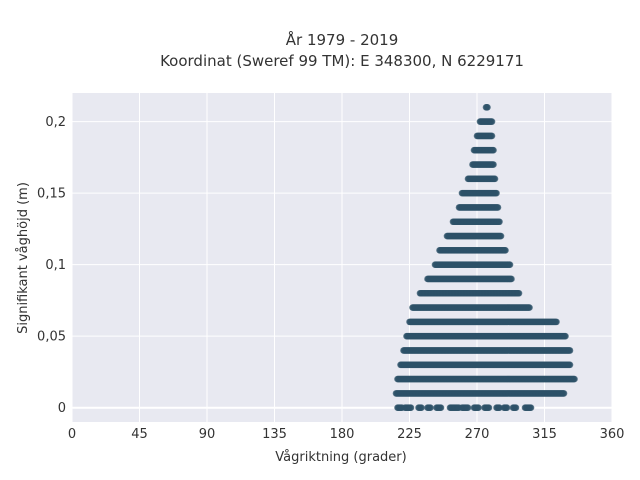 The height and width of the screenshot is (480, 640). Describe the element at coordinates (55, 122) in the screenshot. I see `y-tick-label: 0,2` at that location.